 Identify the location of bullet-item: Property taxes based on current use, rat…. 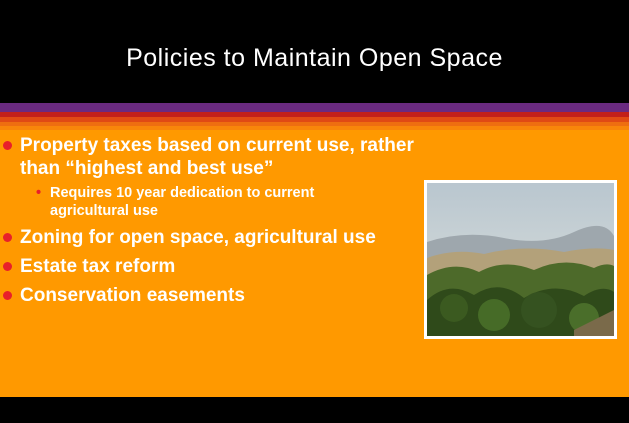
(207, 177).